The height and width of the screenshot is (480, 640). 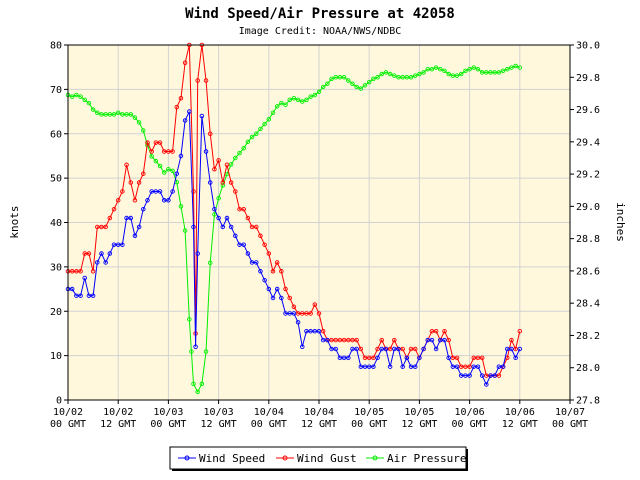 What do you see at coordinates (118, 424) in the screenshot?
I see `x-tick-time: 12 GMT` at bounding box center [118, 424].